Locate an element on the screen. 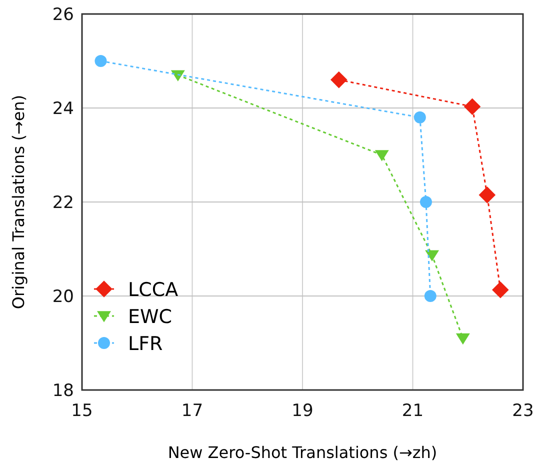 The image size is (535, 470). y-tick-label: 20 is located at coordinates (63, 297).